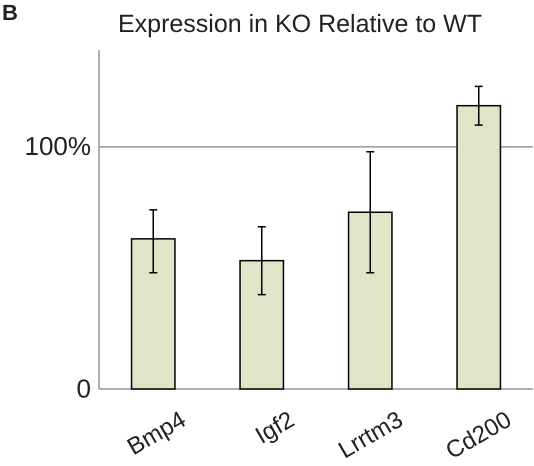  What do you see at coordinates (83, 388) in the screenshot?
I see `y-tick-label: 0` at bounding box center [83, 388].